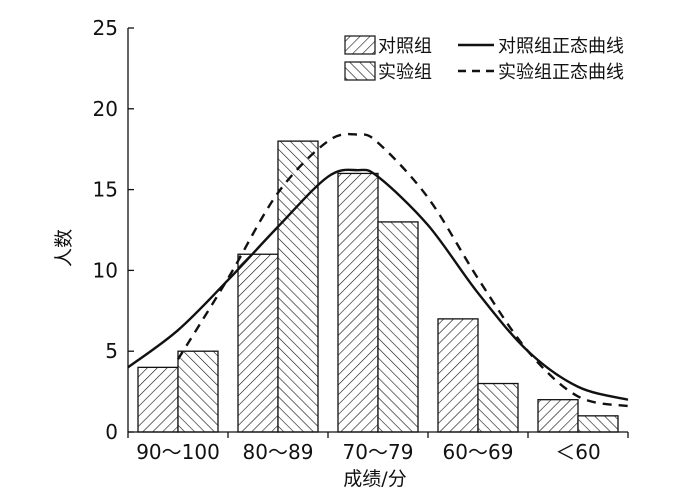 The image size is (700, 497). What do you see at coordinates (105, 190) in the screenshot?
I see `y-tick-label-15: 15` at bounding box center [105, 190].